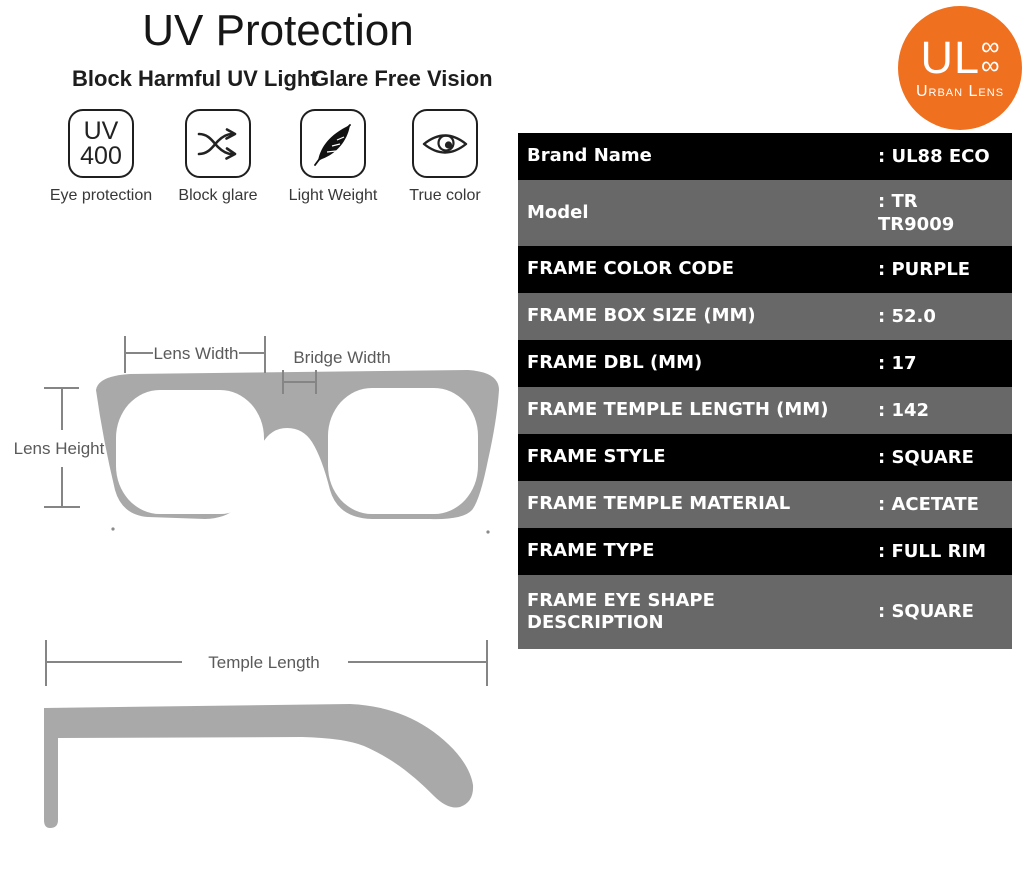  I want to click on spec-row: FRAME EYE SHAPE DESCRIPTION : SQUARE, so click(765, 612).